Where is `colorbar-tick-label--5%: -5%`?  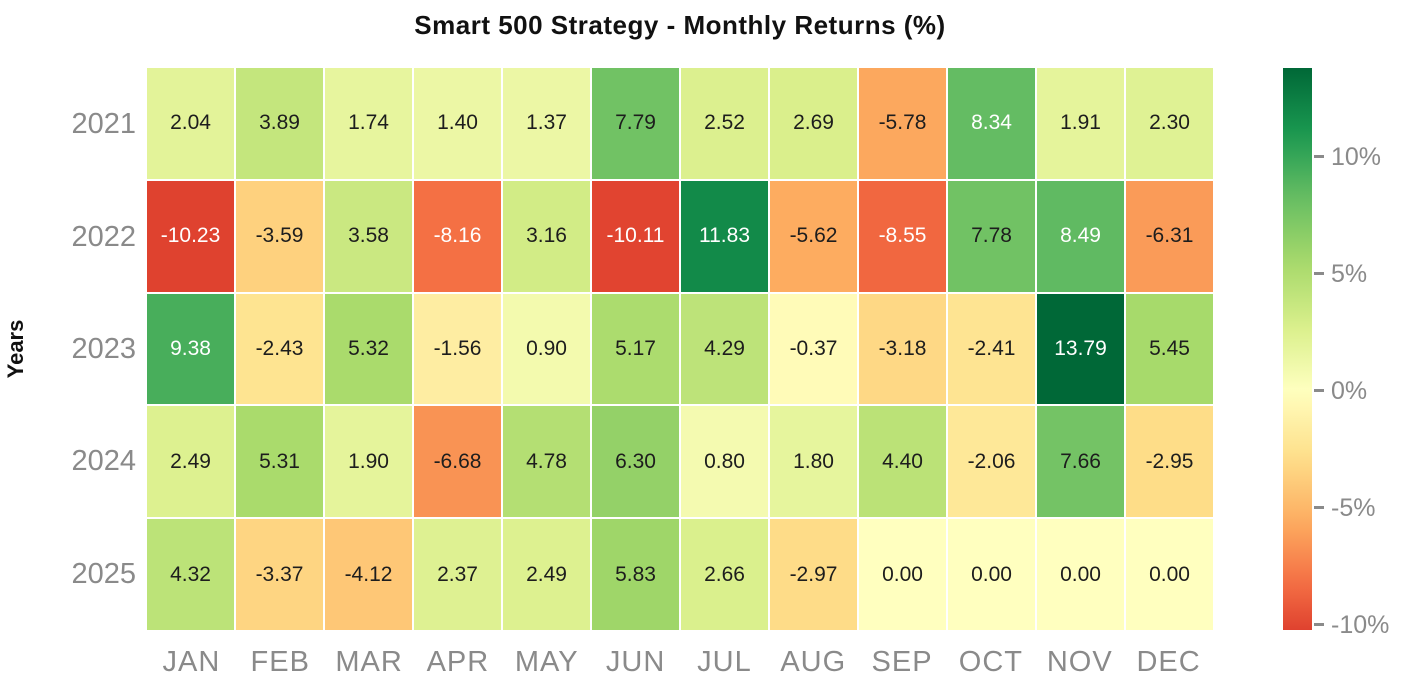
colorbar-tick-label--5%: -5% is located at coordinates (1353, 507).